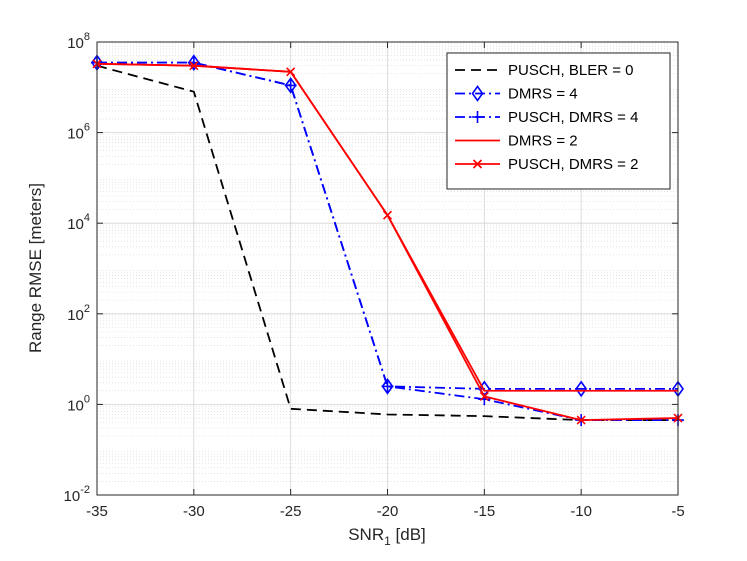  I want to click on y-axis-label: Range RMSE [meters], so click(35, 268).